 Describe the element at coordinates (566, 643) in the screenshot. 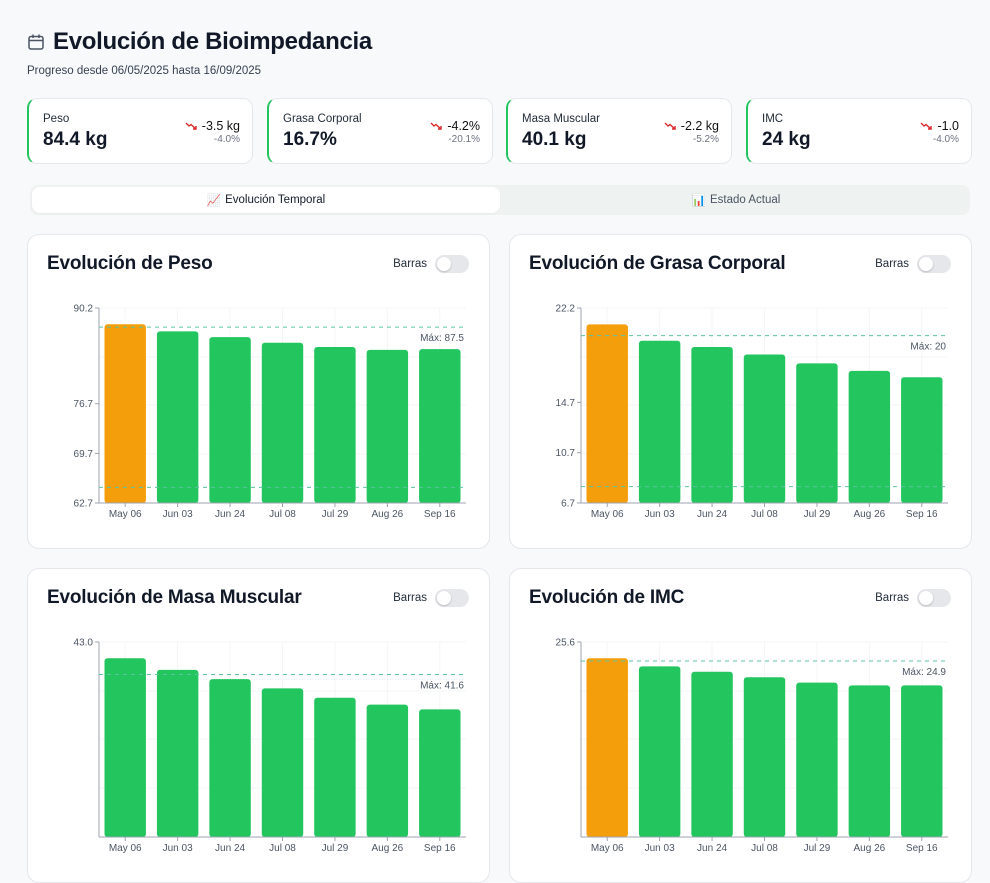

I see `y-tick-label: 25.6` at that location.